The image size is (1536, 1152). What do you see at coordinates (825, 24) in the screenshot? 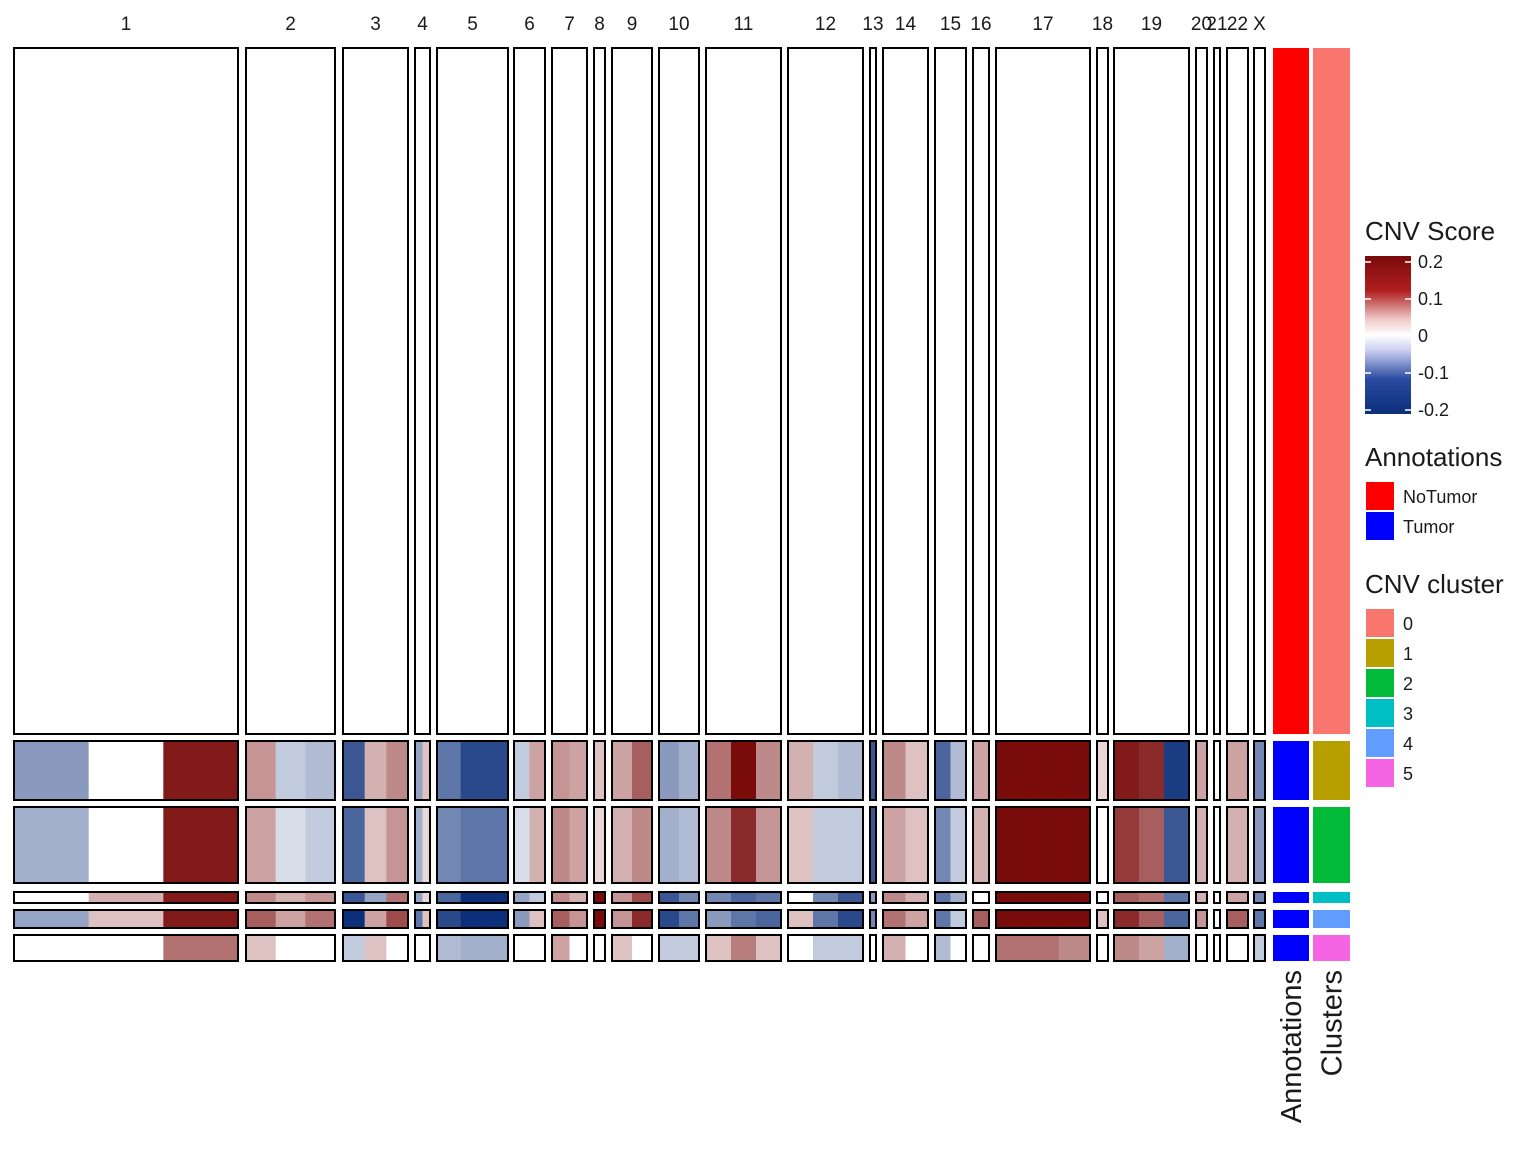
I see `chromosome-label: 12` at bounding box center [825, 24].